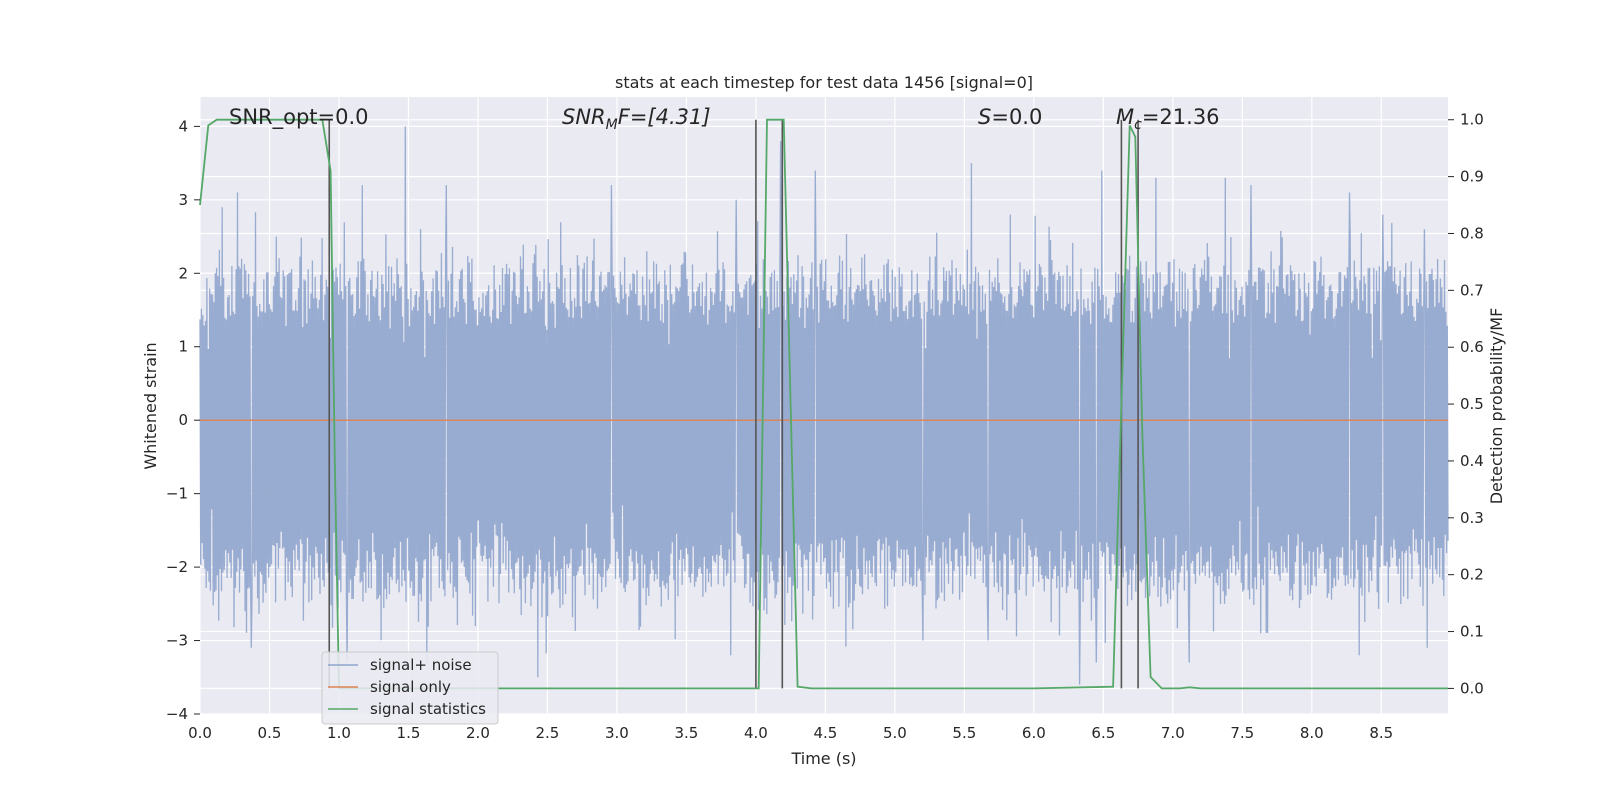 This screenshot has width=1600, height=800. I want to click on x-tick-label: 6.0, so click(1034, 733).